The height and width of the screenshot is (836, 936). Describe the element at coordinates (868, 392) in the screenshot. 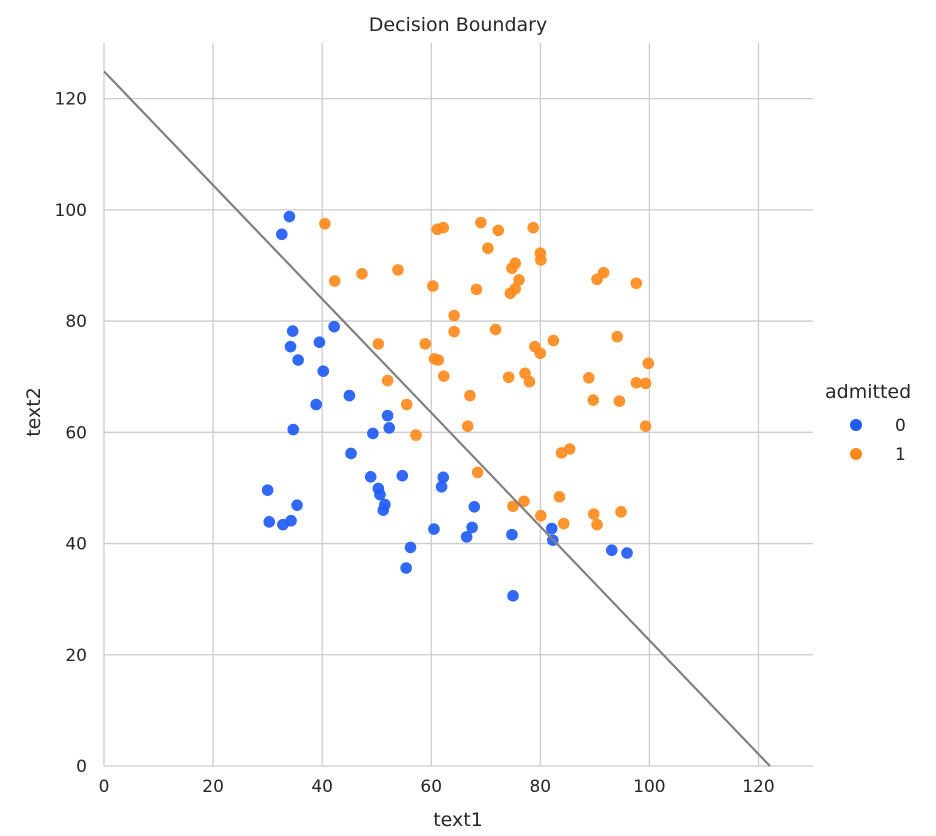

I see `legend-title: admitted` at that location.